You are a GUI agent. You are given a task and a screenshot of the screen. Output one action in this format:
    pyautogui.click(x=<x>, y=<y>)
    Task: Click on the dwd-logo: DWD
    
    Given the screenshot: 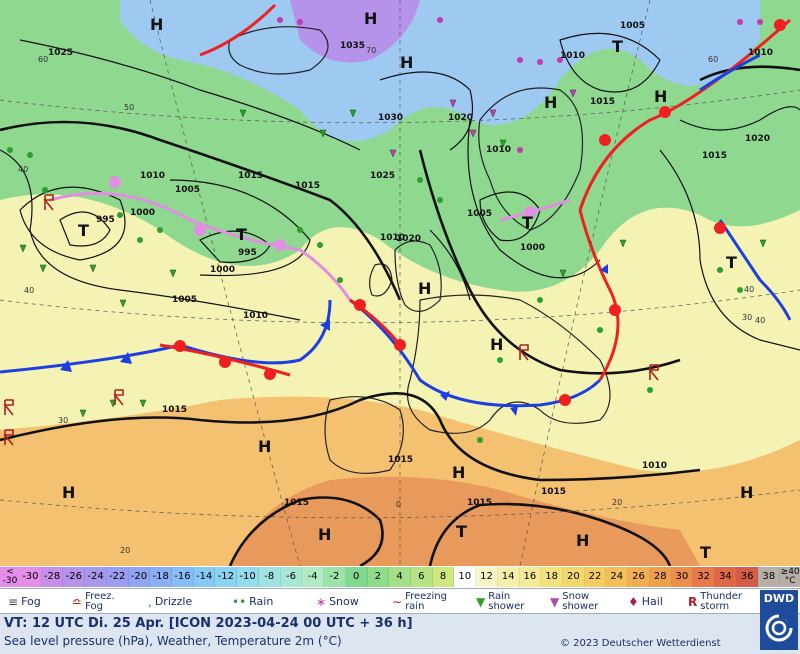 What is the action you would take?
    pyautogui.click(x=779, y=620)
    